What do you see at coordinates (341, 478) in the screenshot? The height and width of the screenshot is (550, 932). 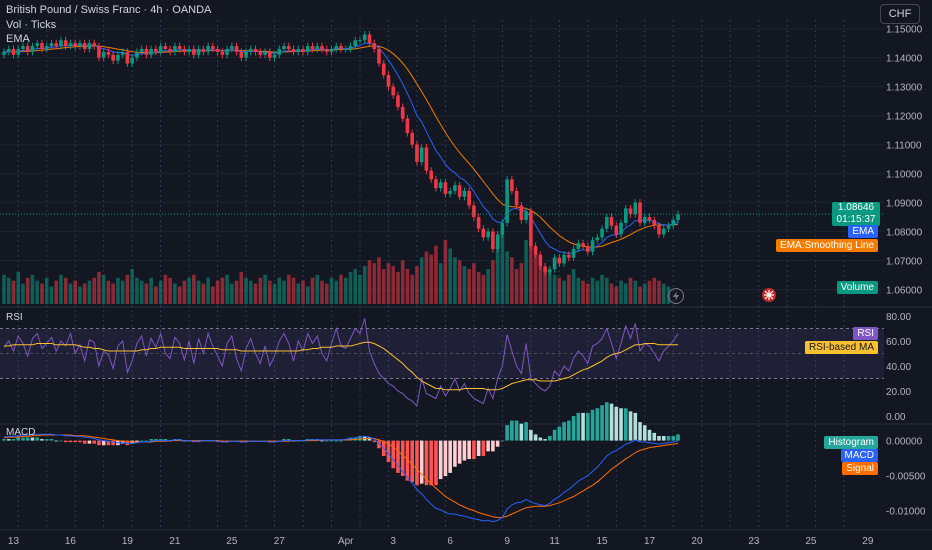 I see `macd-line` at bounding box center [341, 478].